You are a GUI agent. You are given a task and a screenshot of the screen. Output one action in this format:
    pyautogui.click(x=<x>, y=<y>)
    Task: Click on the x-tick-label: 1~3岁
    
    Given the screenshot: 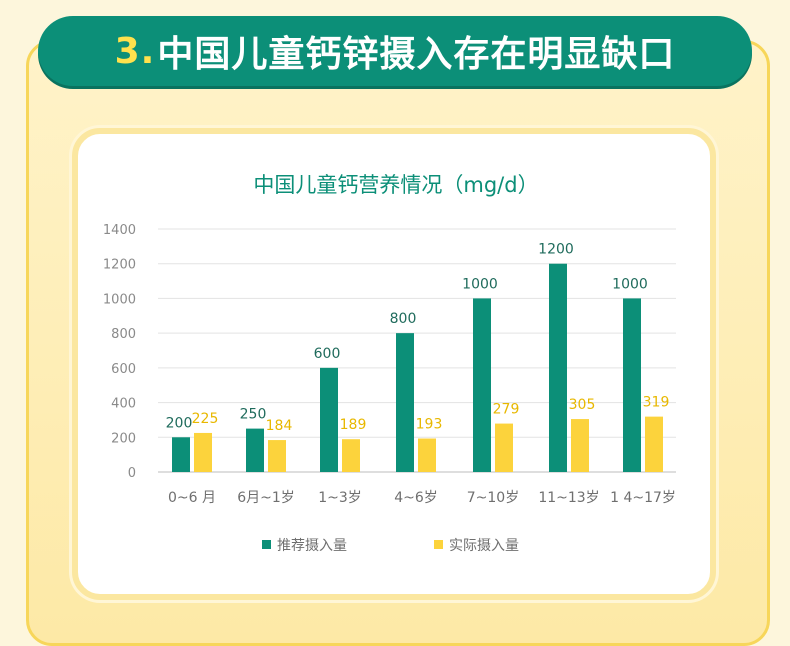 What is the action you would take?
    pyautogui.click(x=340, y=498)
    